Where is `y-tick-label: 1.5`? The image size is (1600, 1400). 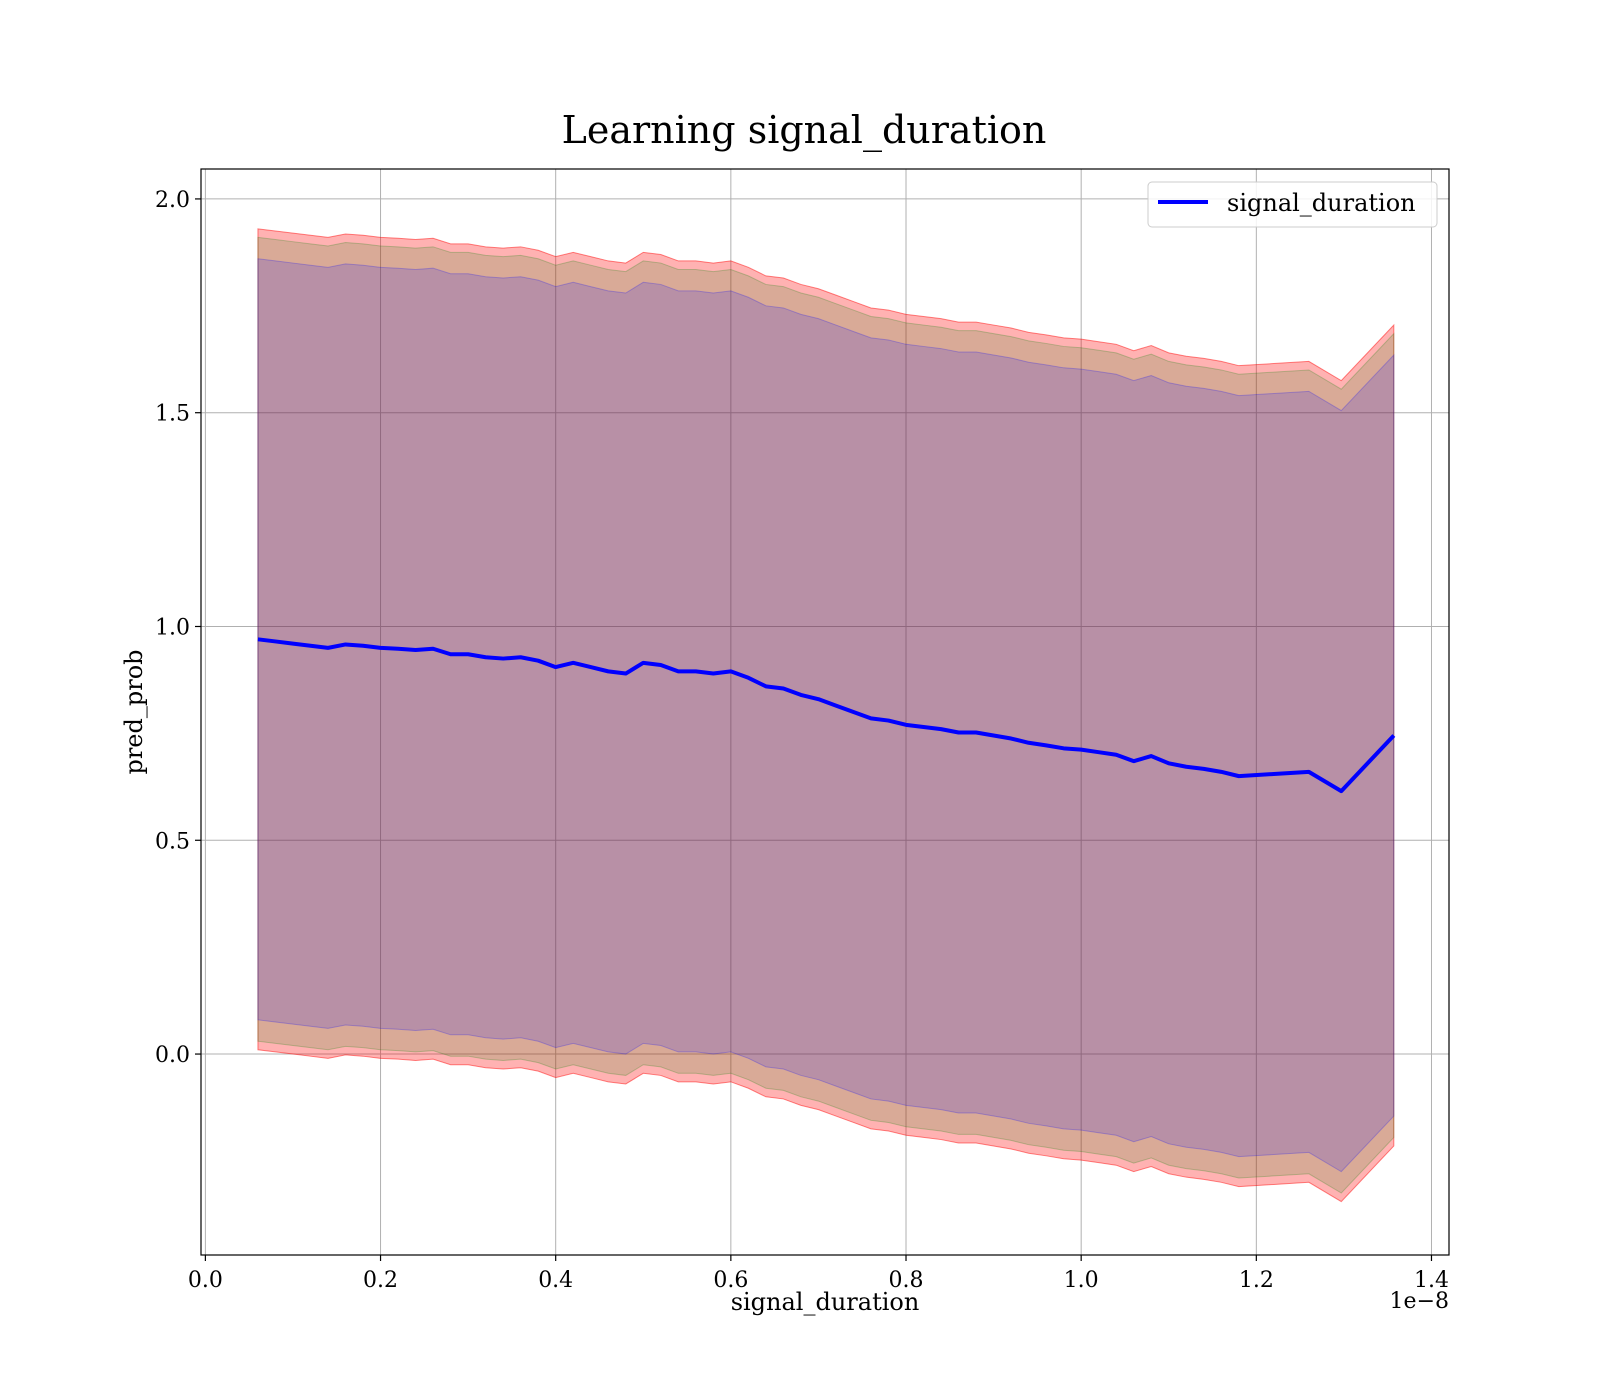 y-tick-label: 1.5 is located at coordinates (172, 414).